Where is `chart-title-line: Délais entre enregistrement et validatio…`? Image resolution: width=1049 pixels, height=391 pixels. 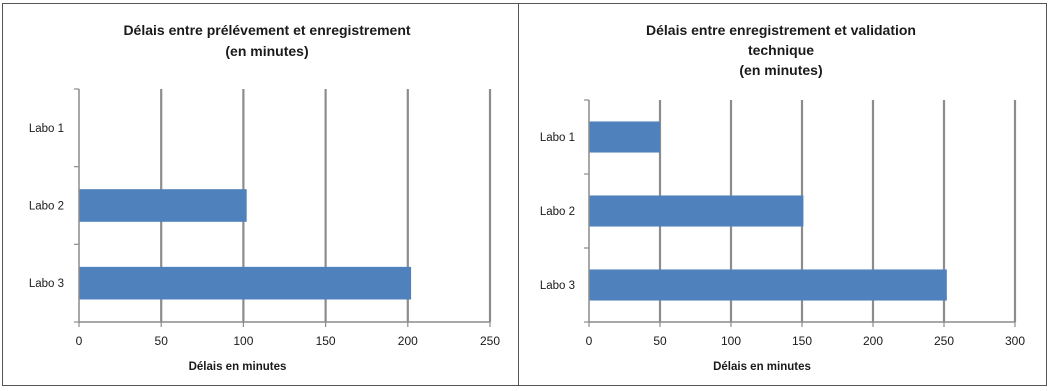 chart-title-line: Délais entre enregistrement et validatio… is located at coordinates (781, 30).